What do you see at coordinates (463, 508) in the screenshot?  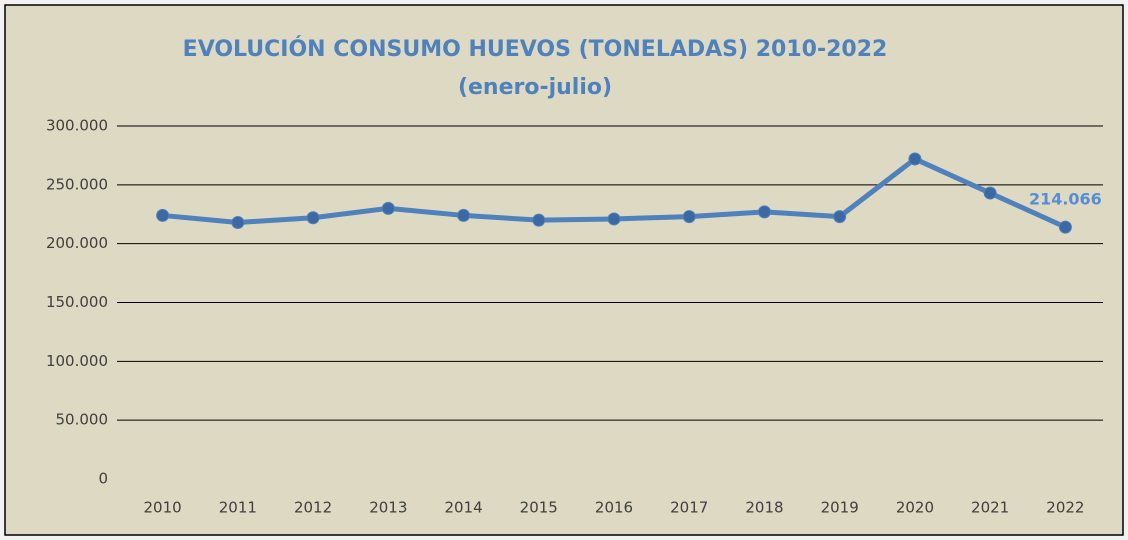 I see `x-tick-label: 2014` at bounding box center [463, 508].